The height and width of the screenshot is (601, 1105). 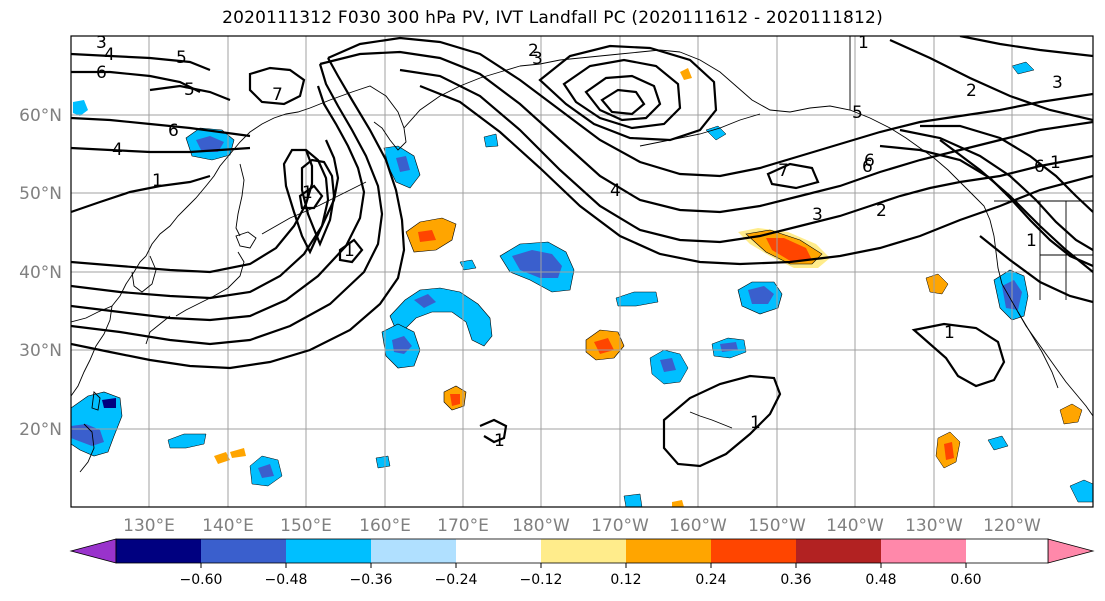 I want to click on lon-label-150w: 150°W, so click(x=777, y=526).